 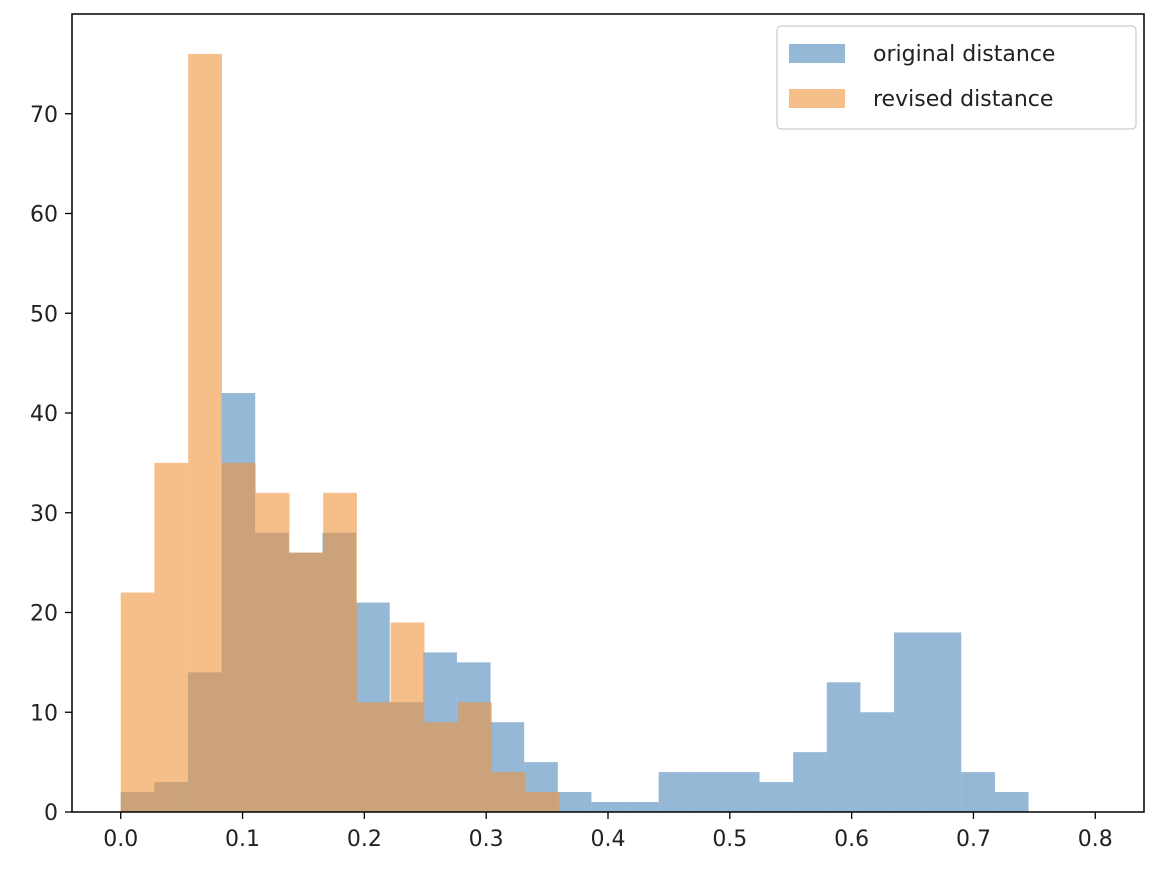 What do you see at coordinates (44, 514) in the screenshot?
I see `y-tick-label: 30` at bounding box center [44, 514].